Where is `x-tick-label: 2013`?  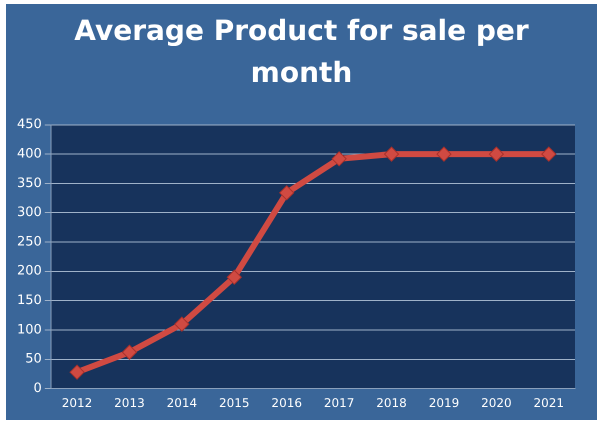
x-tick-label: 2013 is located at coordinates (129, 403).